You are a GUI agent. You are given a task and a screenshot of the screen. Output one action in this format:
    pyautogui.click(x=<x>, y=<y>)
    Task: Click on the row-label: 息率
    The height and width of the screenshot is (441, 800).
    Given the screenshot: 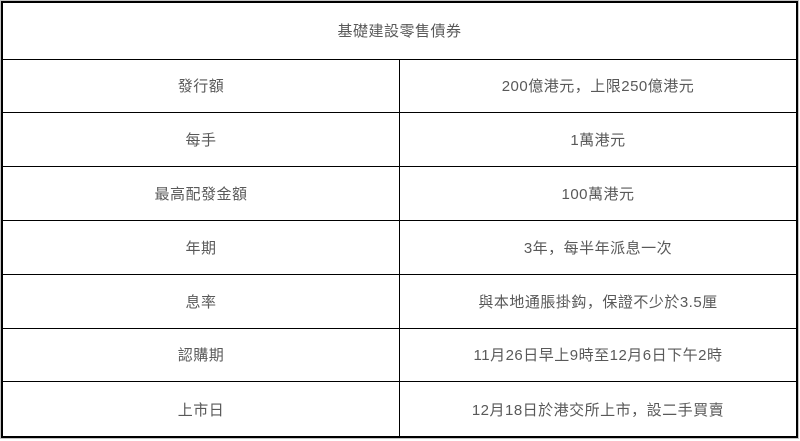 What is the action you would take?
    pyautogui.click(x=200, y=301)
    